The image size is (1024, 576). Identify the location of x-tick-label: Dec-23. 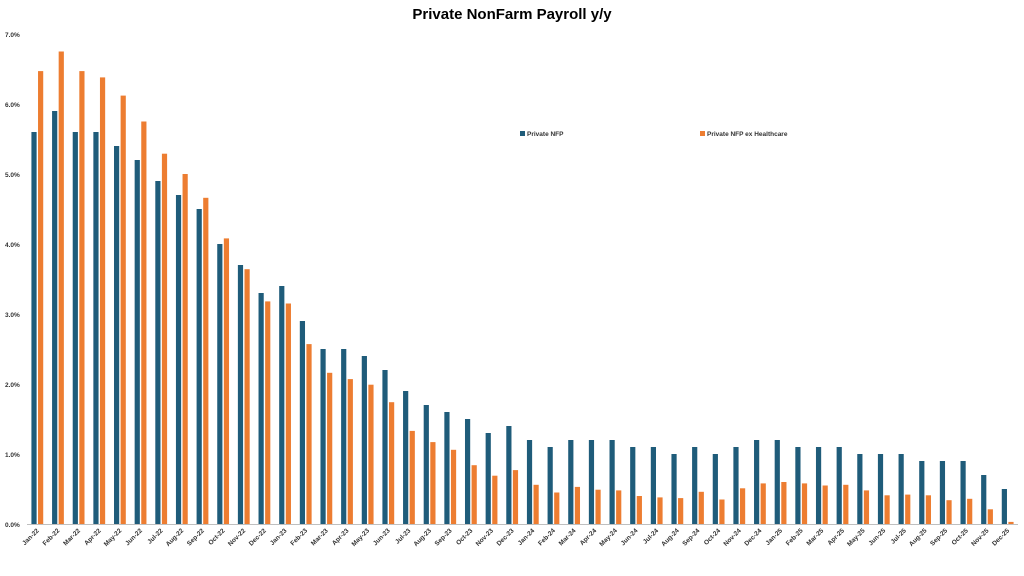
(506, 537).